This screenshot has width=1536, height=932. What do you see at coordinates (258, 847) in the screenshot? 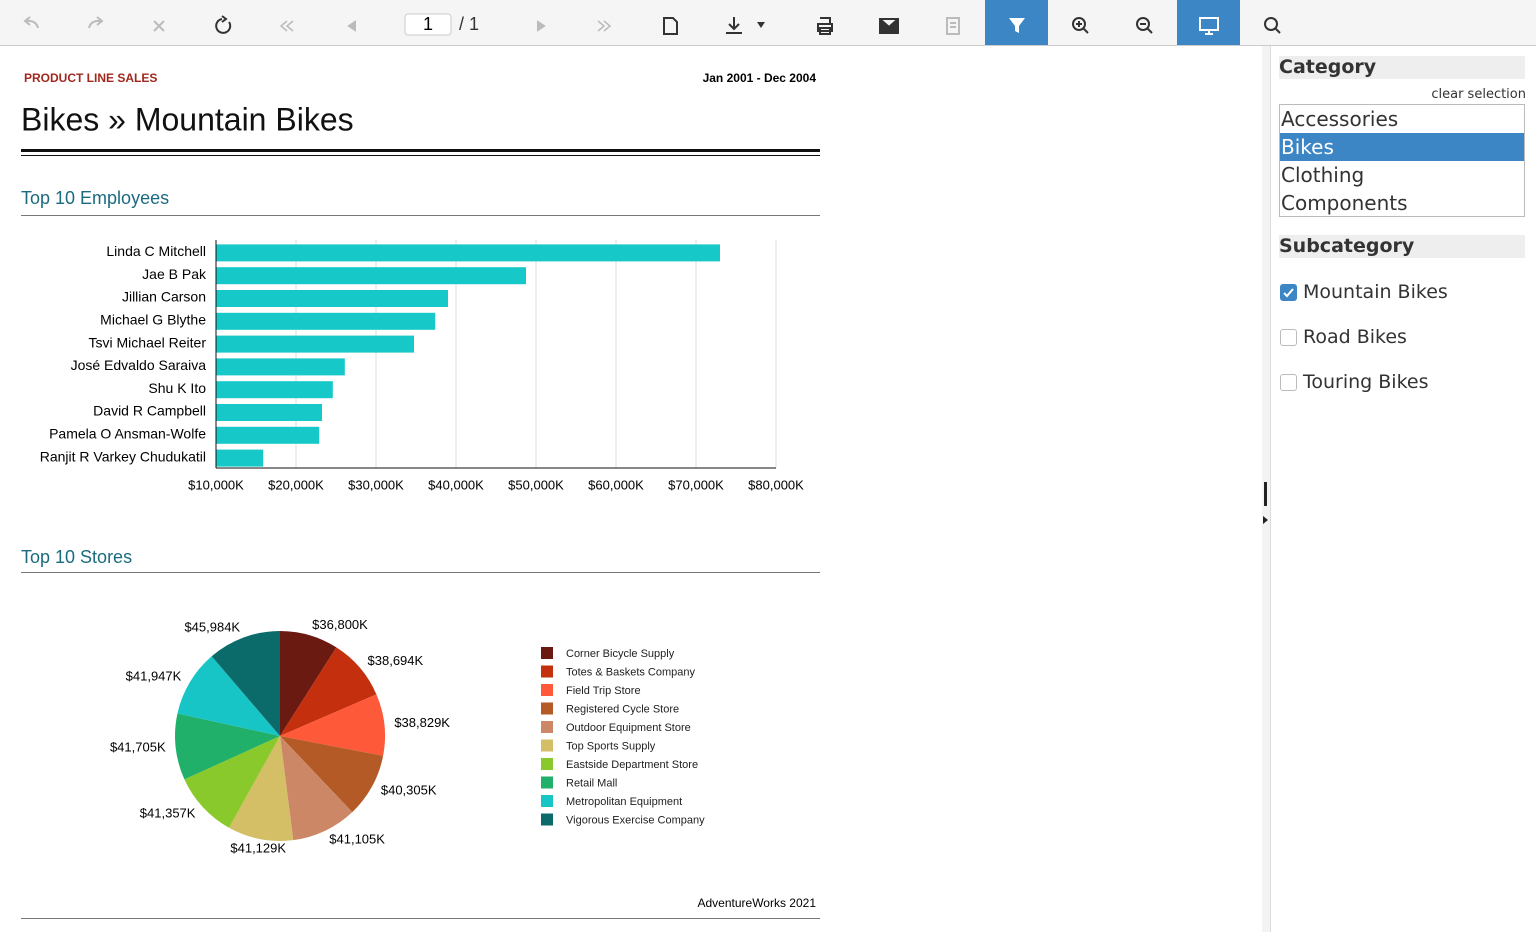
I see `data-label: $41,129K` at bounding box center [258, 847].